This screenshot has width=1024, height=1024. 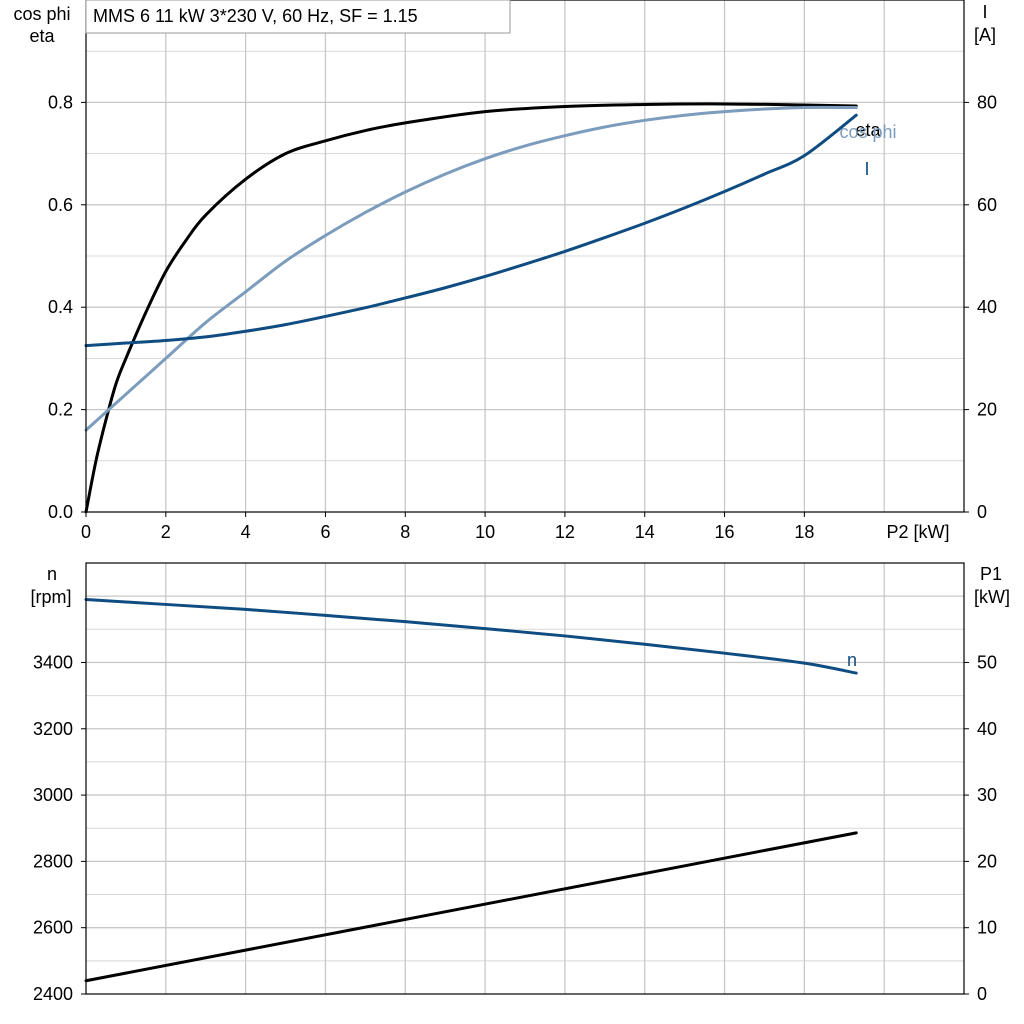 I want to click on left-tick-label: 3200, so click(x=53, y=729).